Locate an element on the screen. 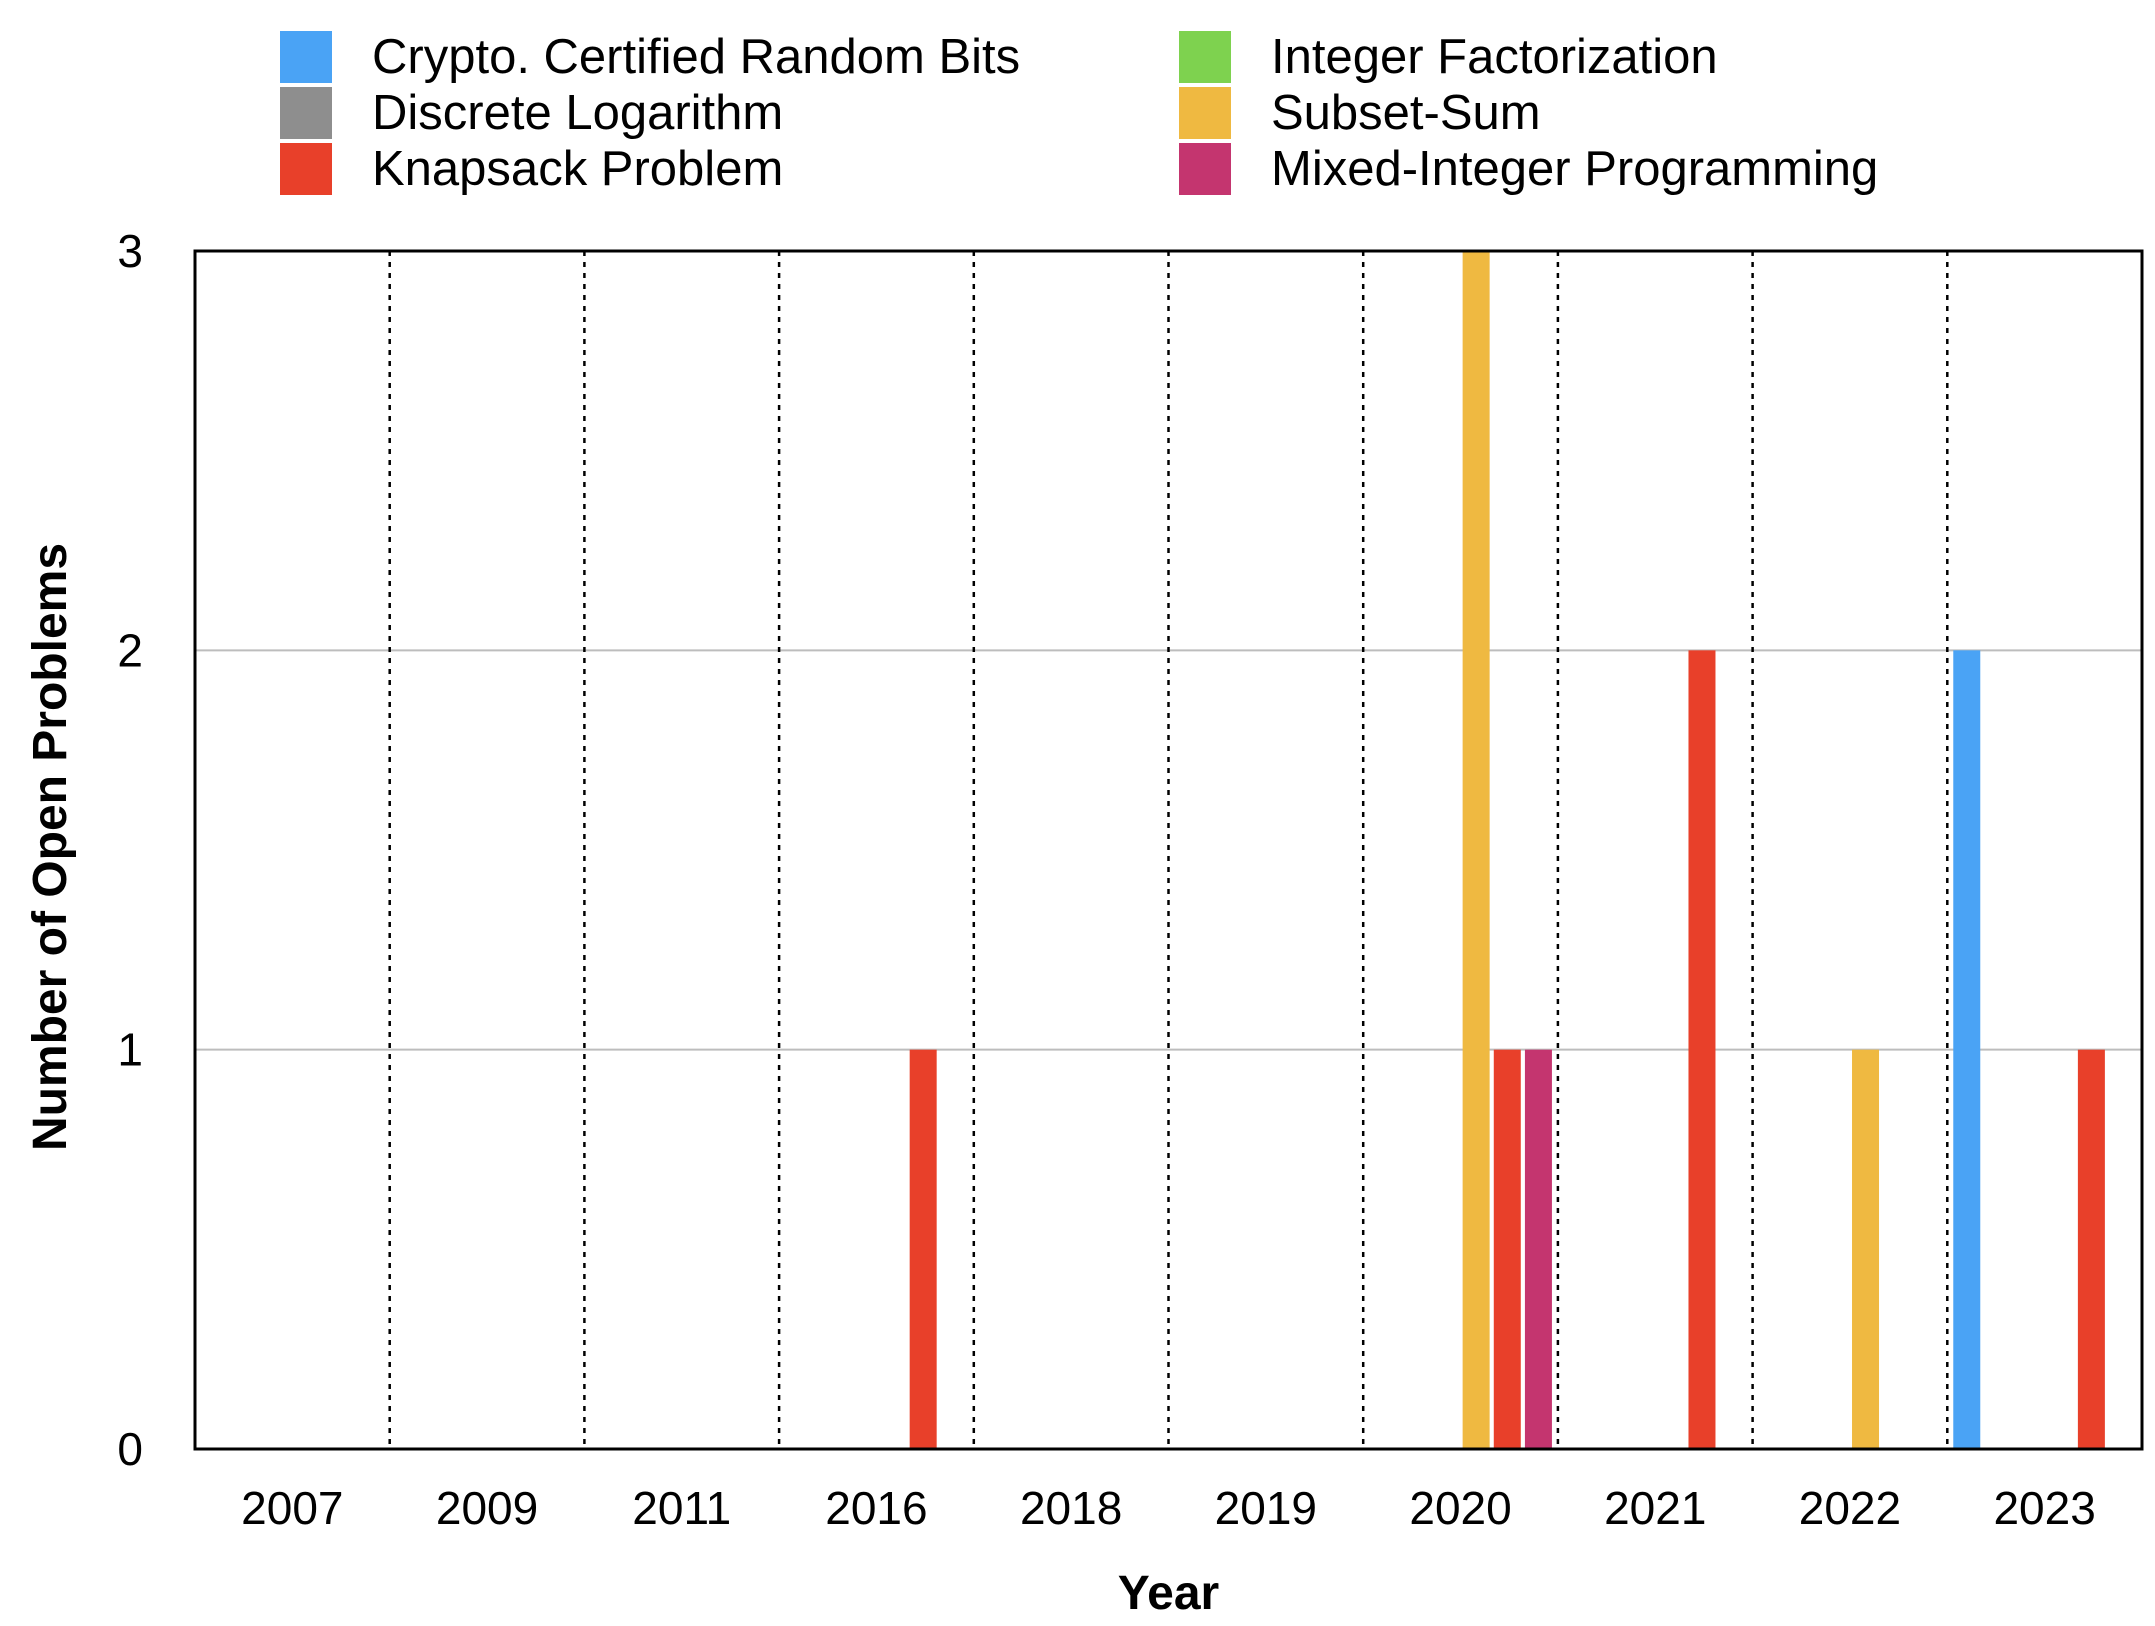  x-tick-label: 2020 is located at coordinates (1460, 1508).